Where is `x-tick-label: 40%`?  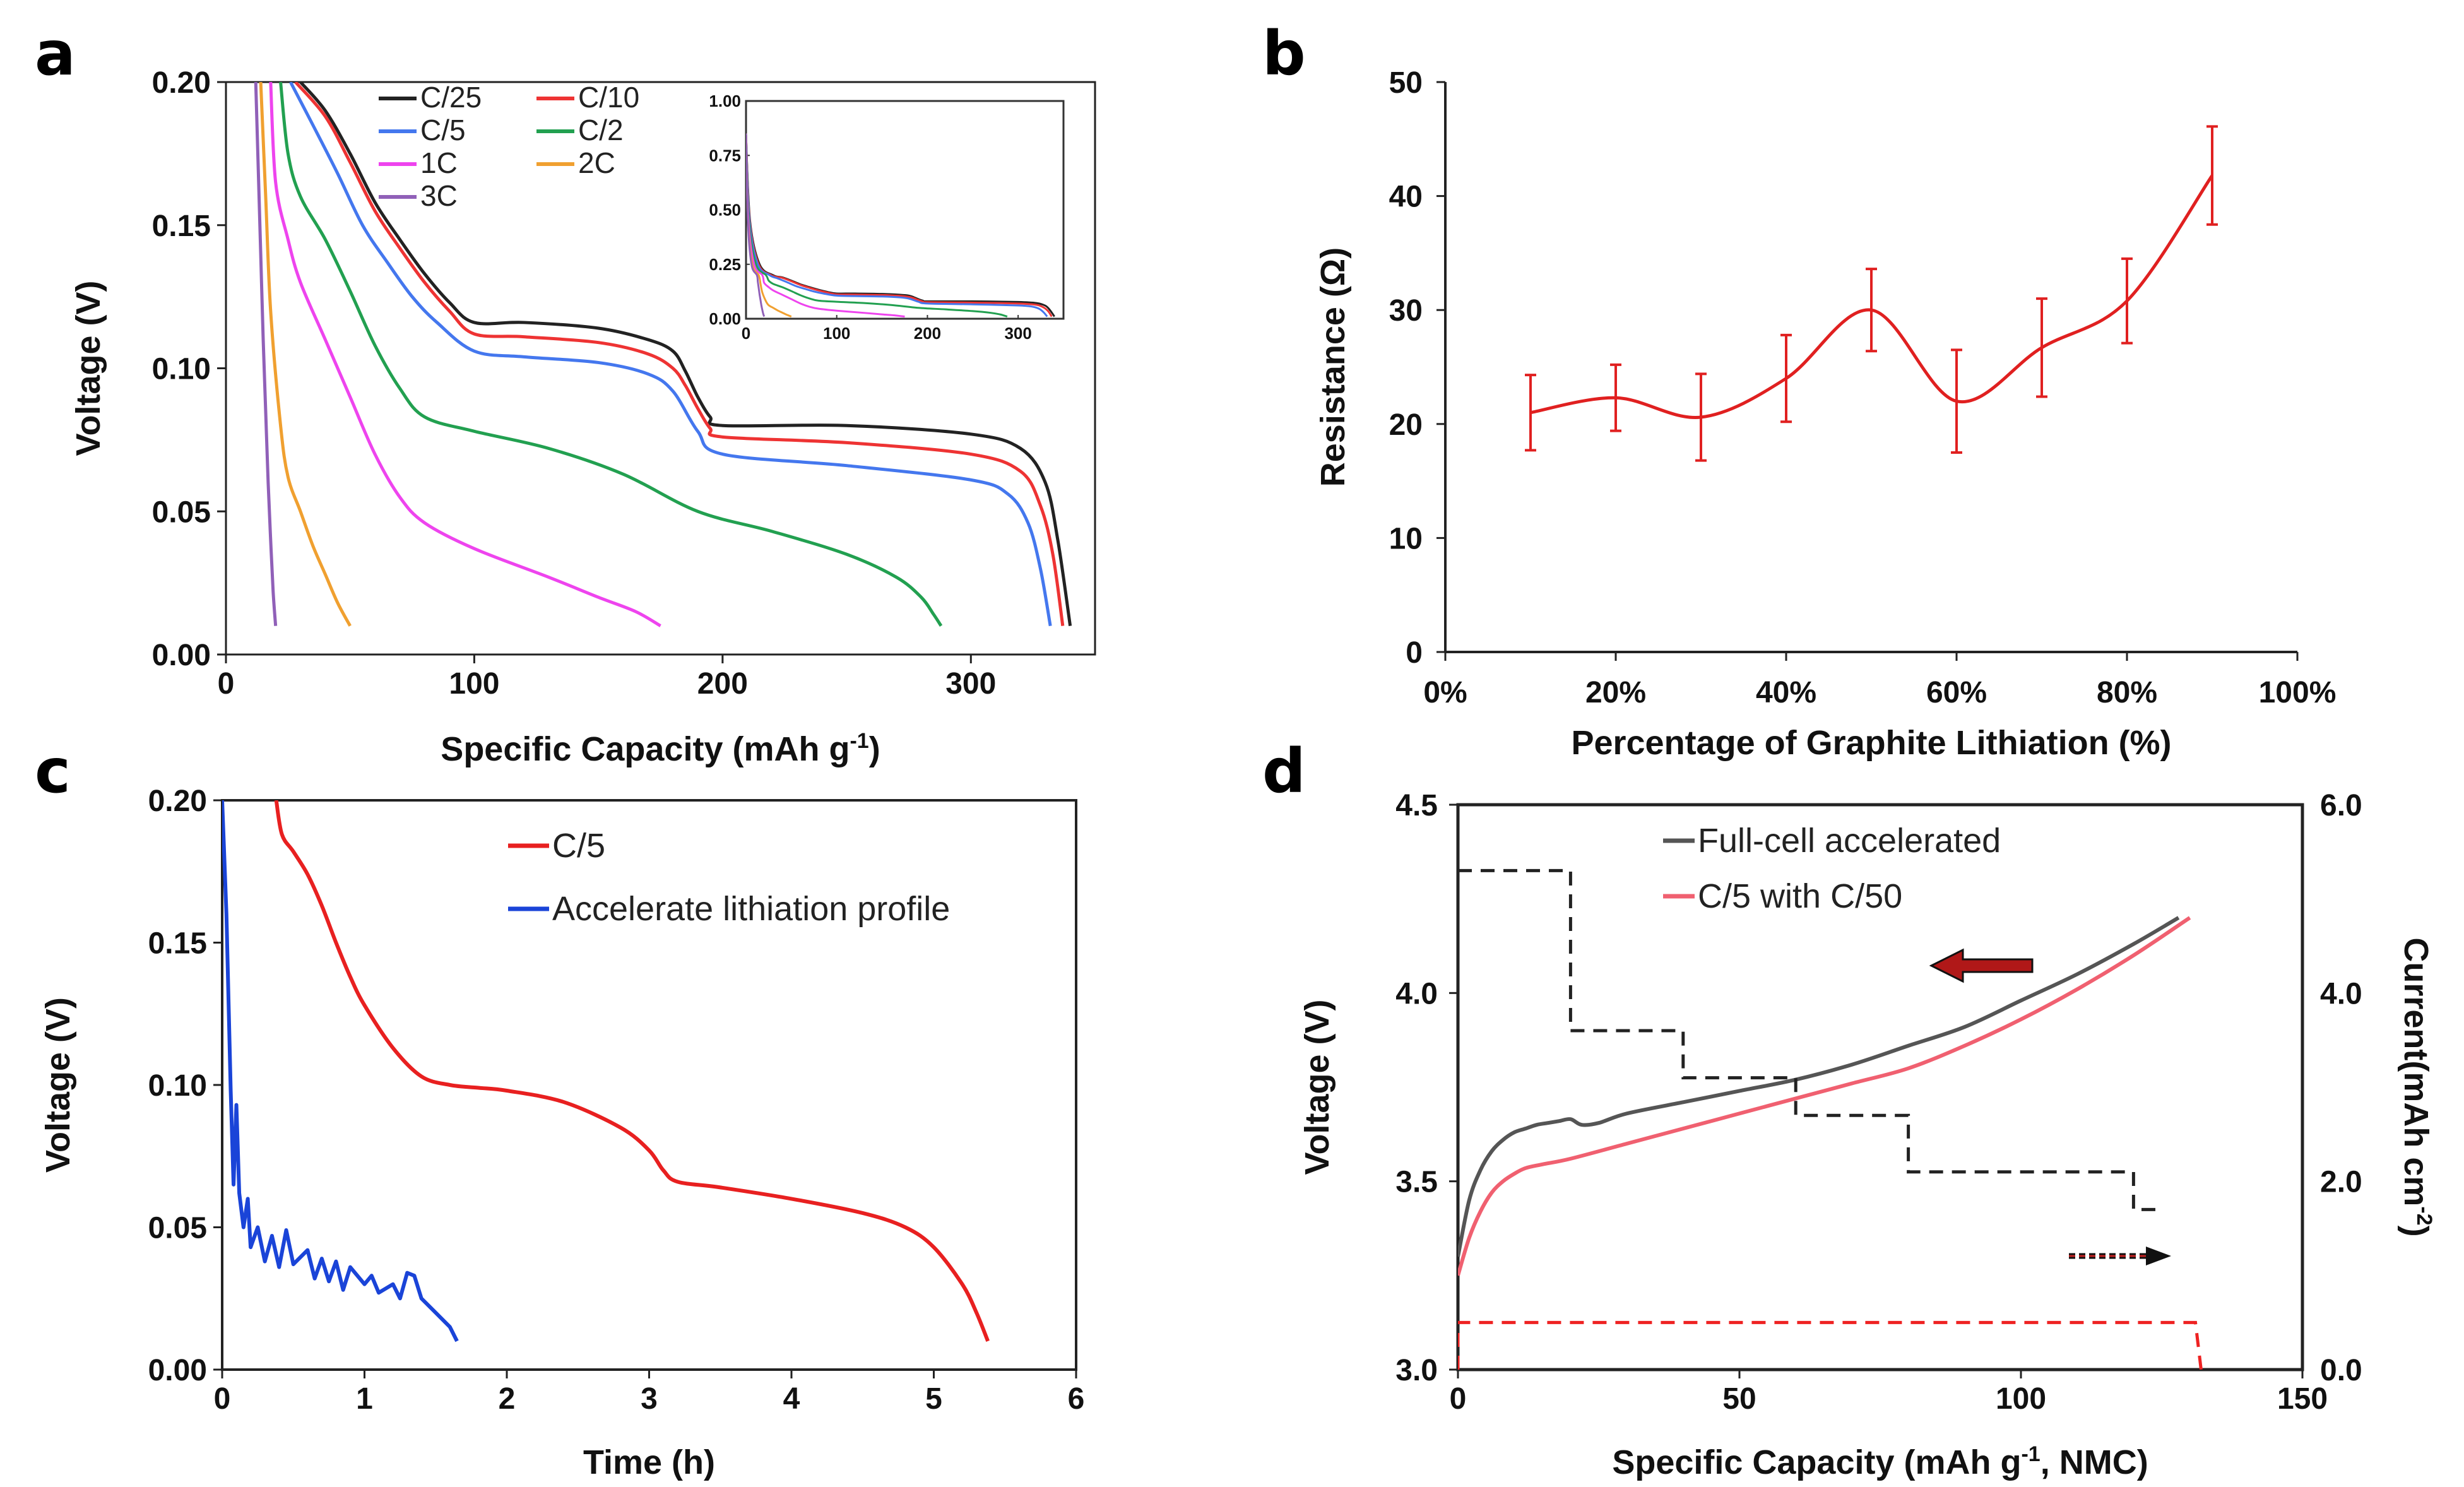 x-tick-label: 40% is located at coordinates (1786, 692).